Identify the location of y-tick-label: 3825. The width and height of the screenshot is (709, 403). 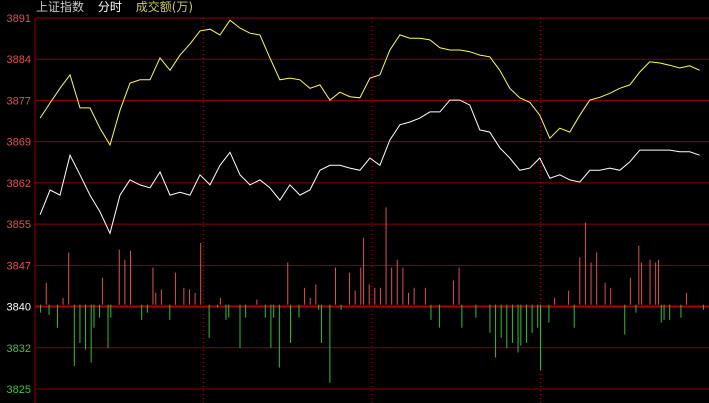
(19, 390).